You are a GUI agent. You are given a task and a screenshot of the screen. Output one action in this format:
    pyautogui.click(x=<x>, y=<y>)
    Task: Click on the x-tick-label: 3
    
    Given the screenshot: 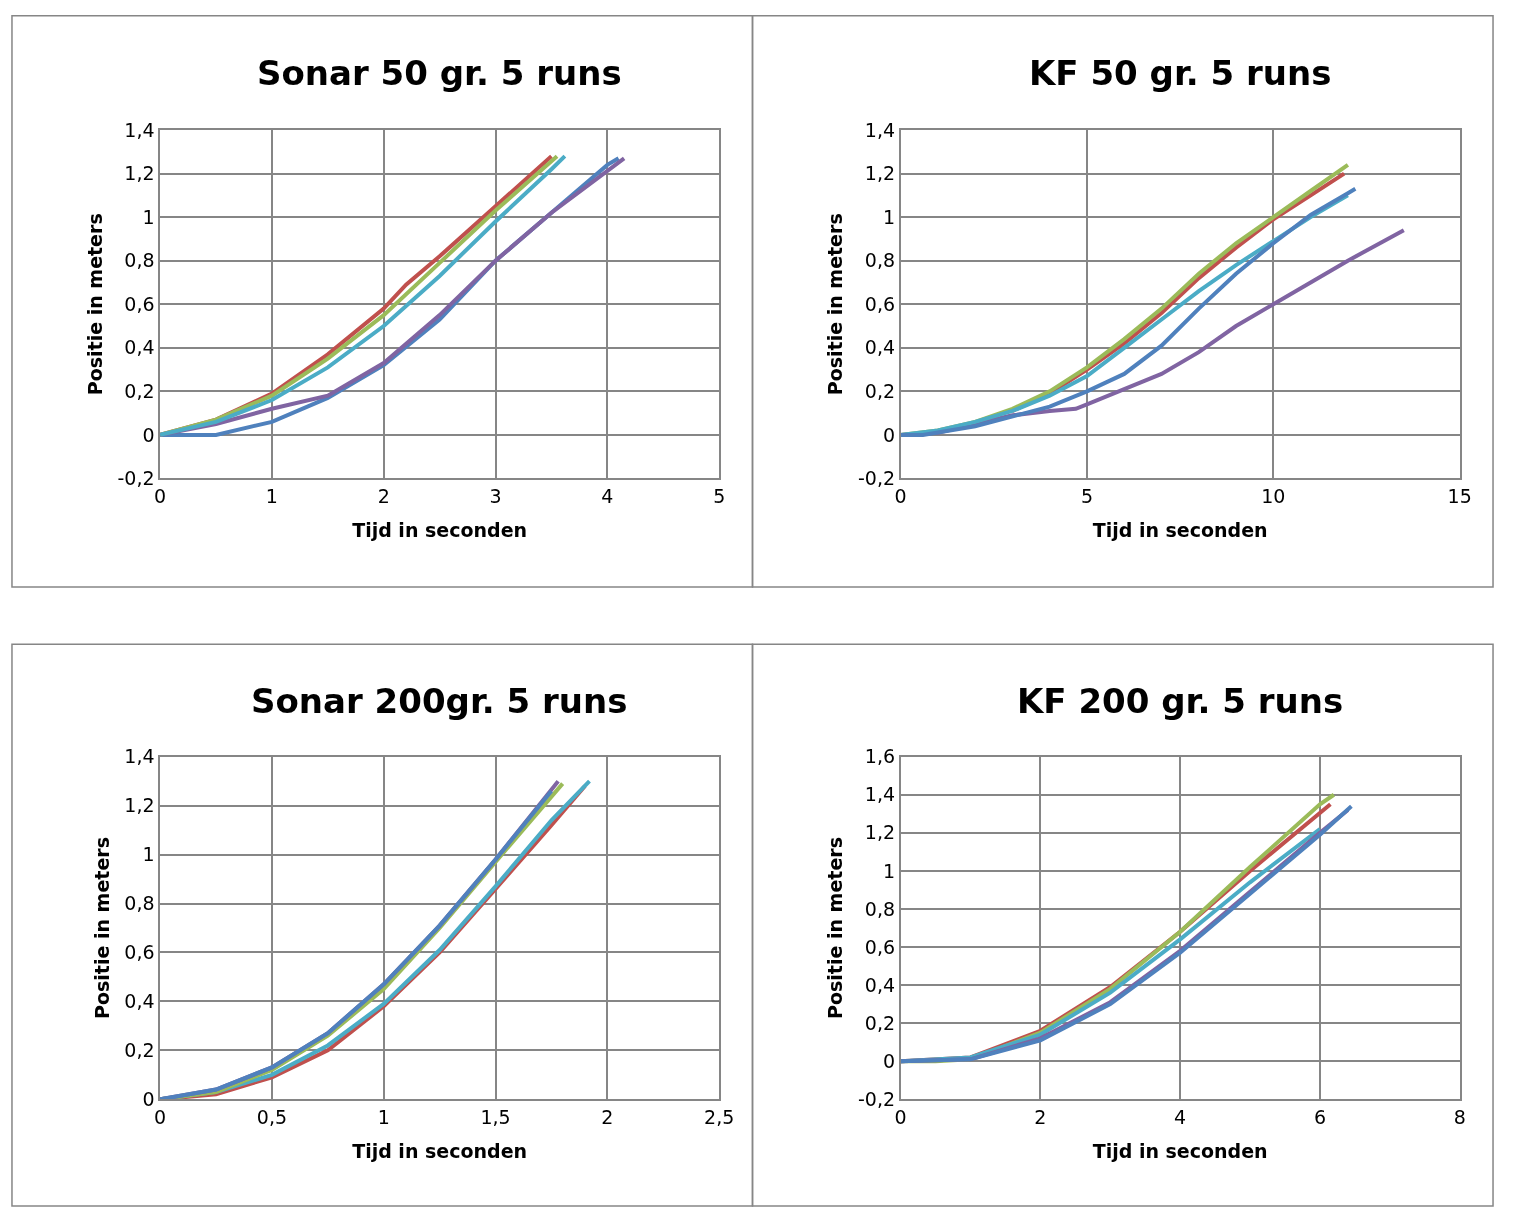 What is the action you would take?
    pyautogui.click(x=495, y=496)
    